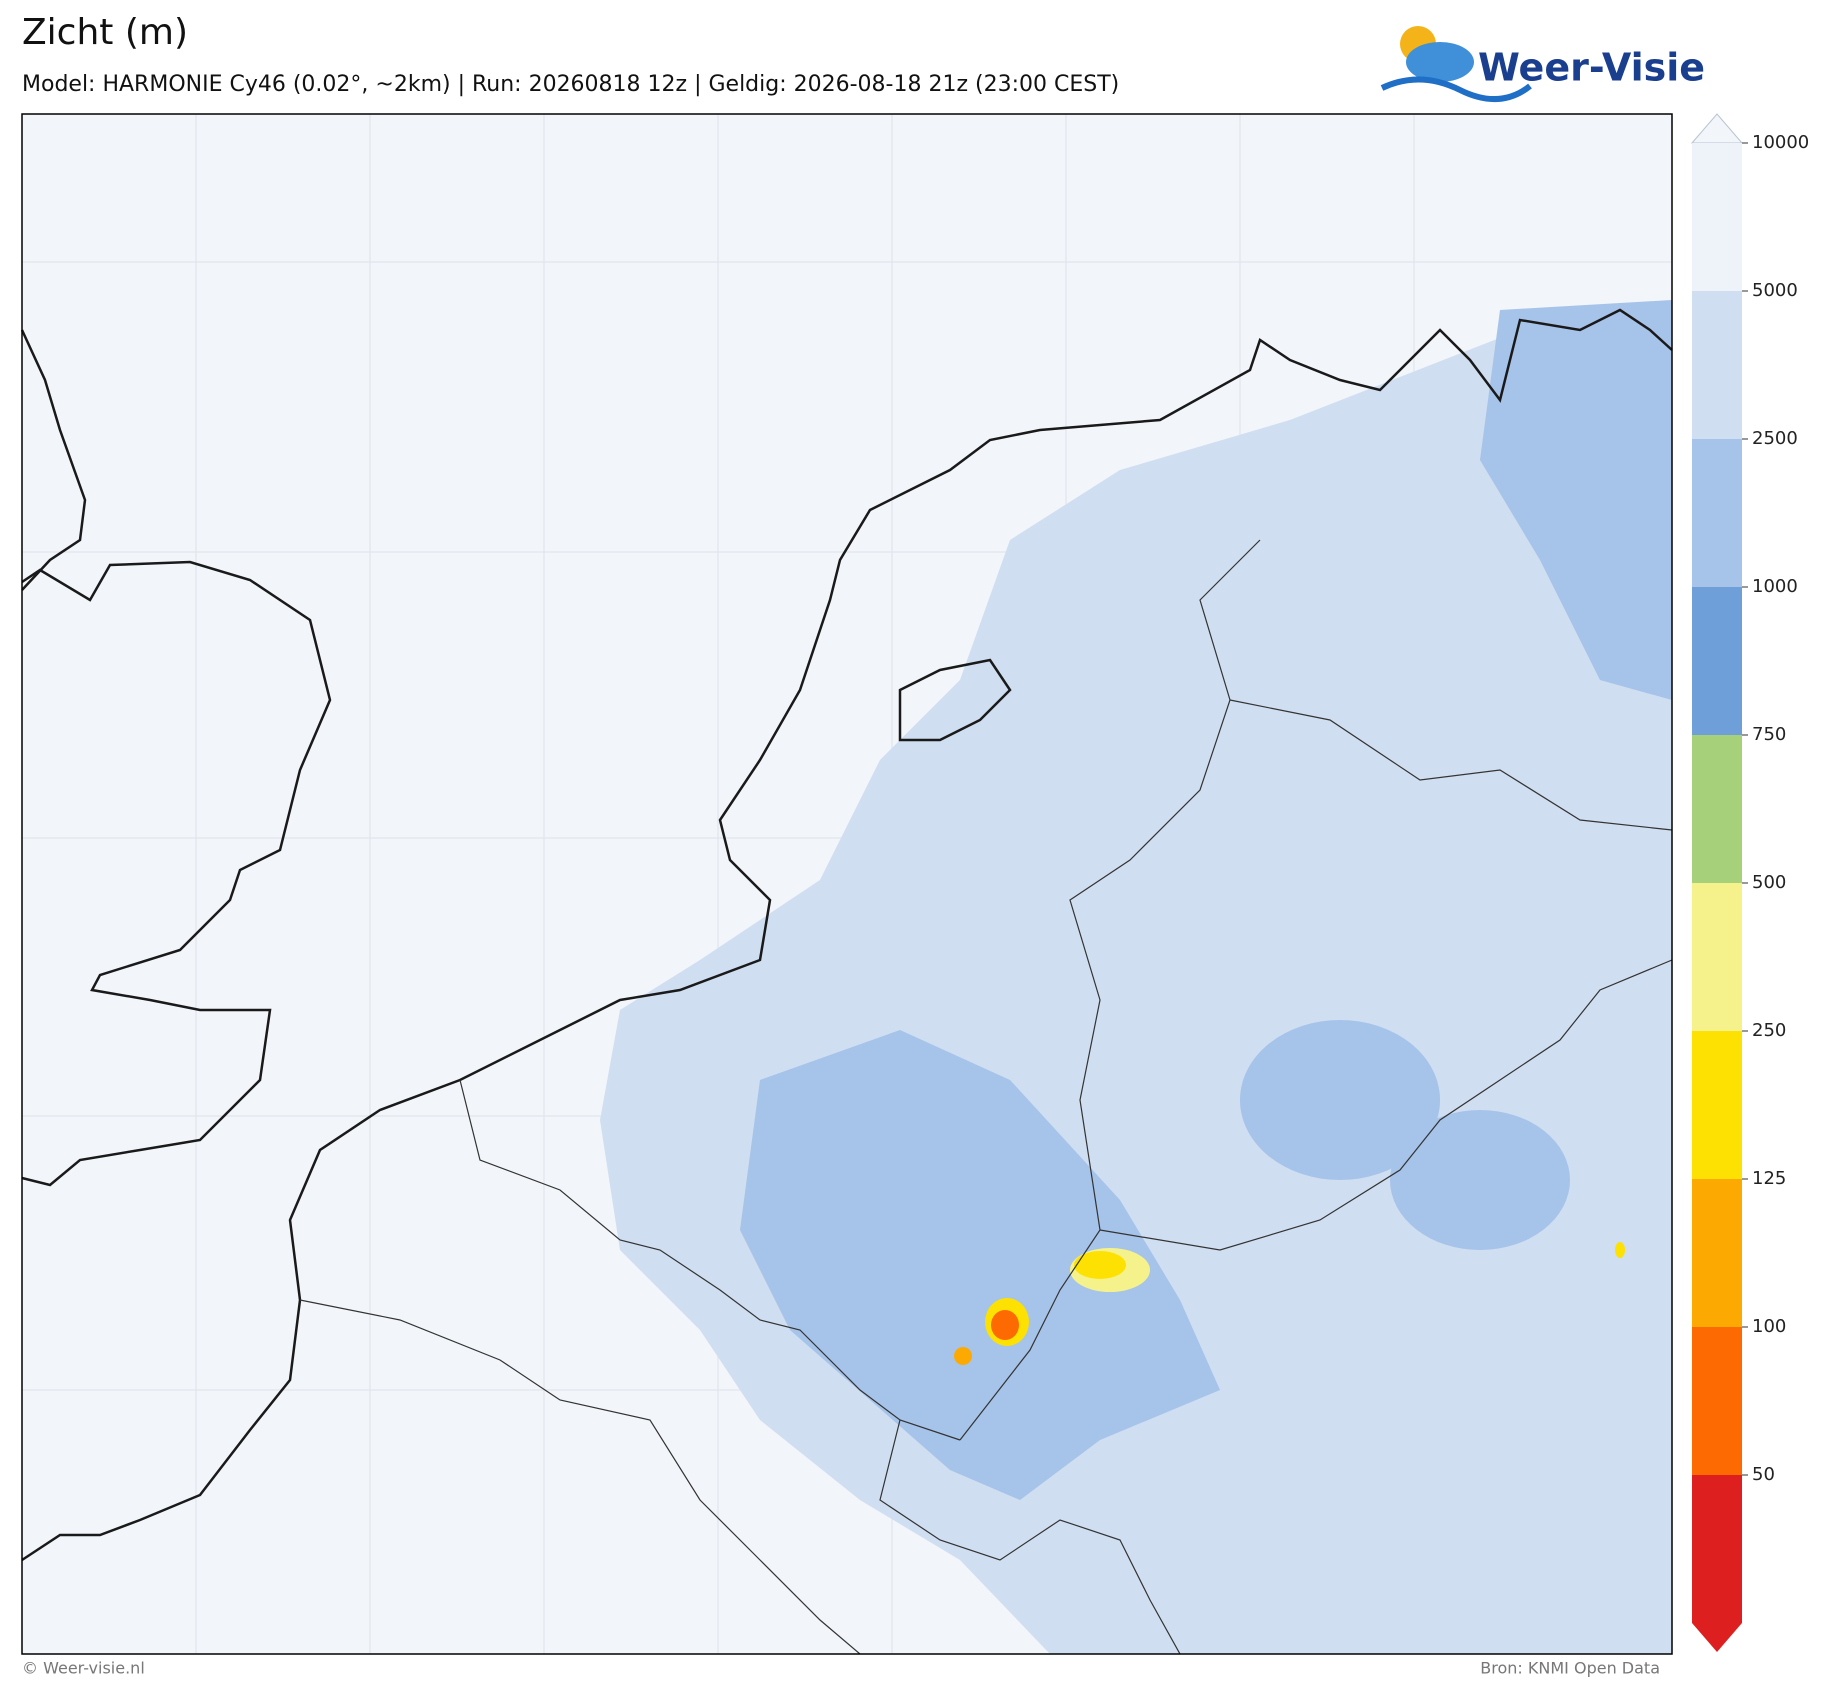  I want to click on colorbar: 10000 5000 2500 1000 750 500 250 125 100 50, so click(1749, 882).